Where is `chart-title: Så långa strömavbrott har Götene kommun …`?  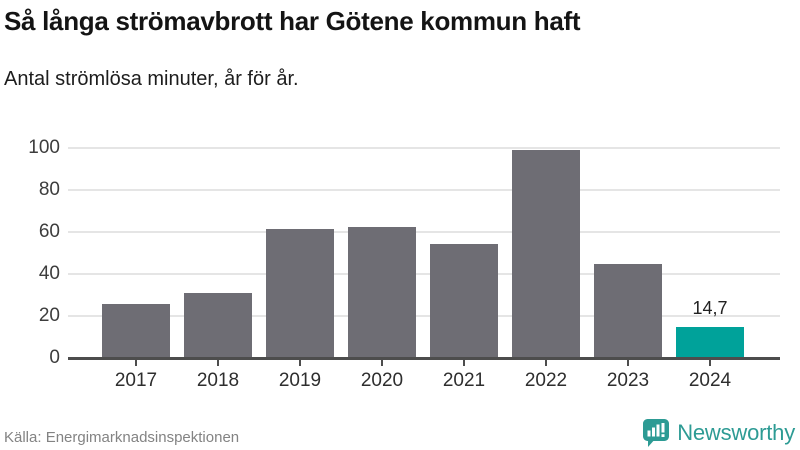
chart-title: Så långa strömavbrott har Götene kommun … is located at coordinates (292, 21).